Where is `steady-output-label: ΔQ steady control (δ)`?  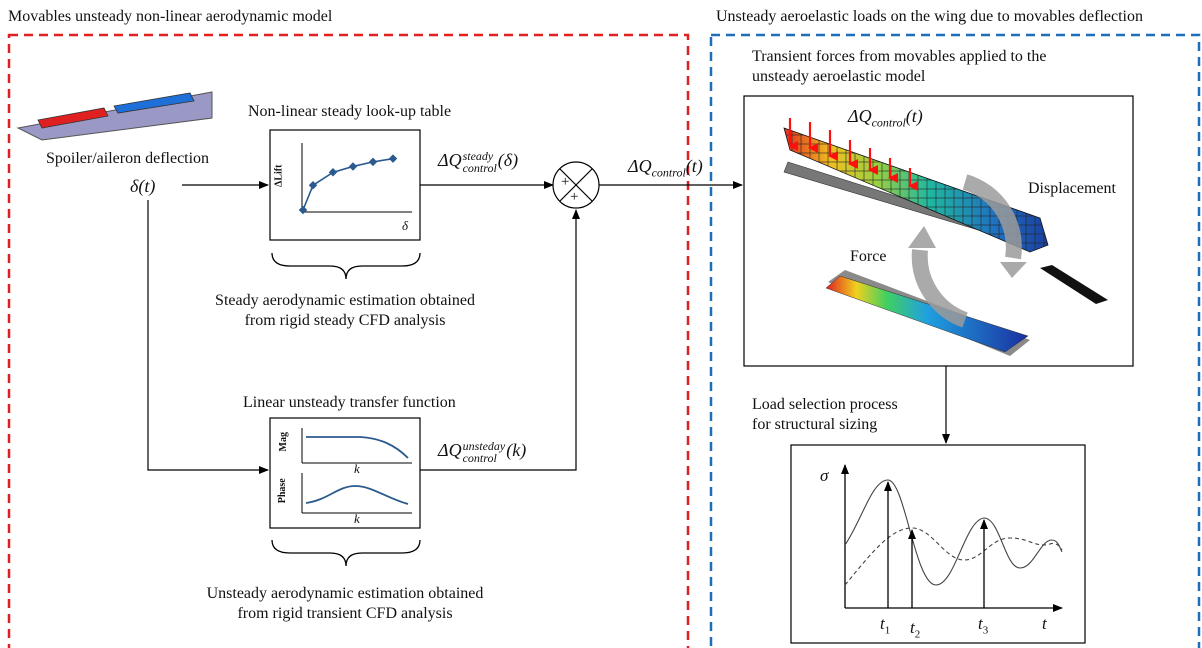 steady-output-label: ΔQ steady control (δ) is located at coordinates (478, 162).